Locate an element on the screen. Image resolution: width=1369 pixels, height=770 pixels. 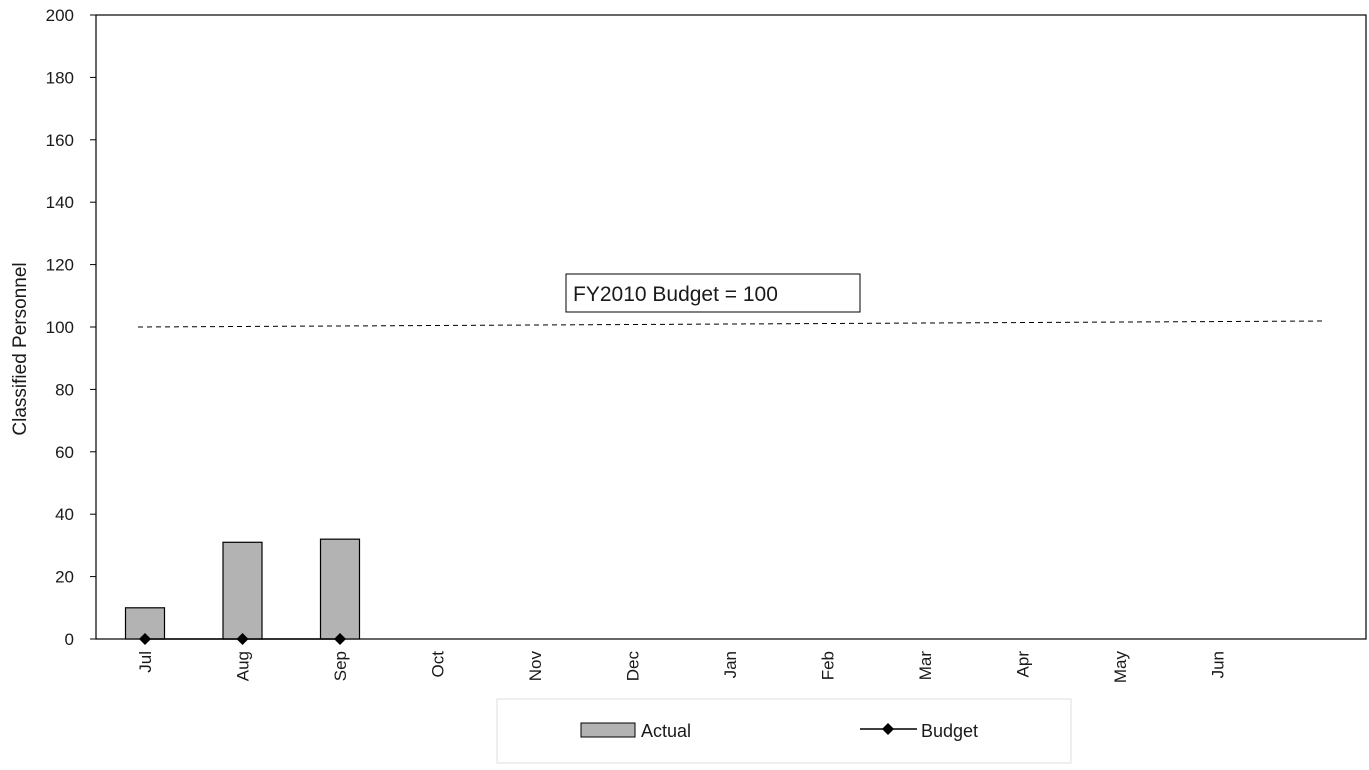
y-tick-label: 180 is located at coordinates (60, 77).